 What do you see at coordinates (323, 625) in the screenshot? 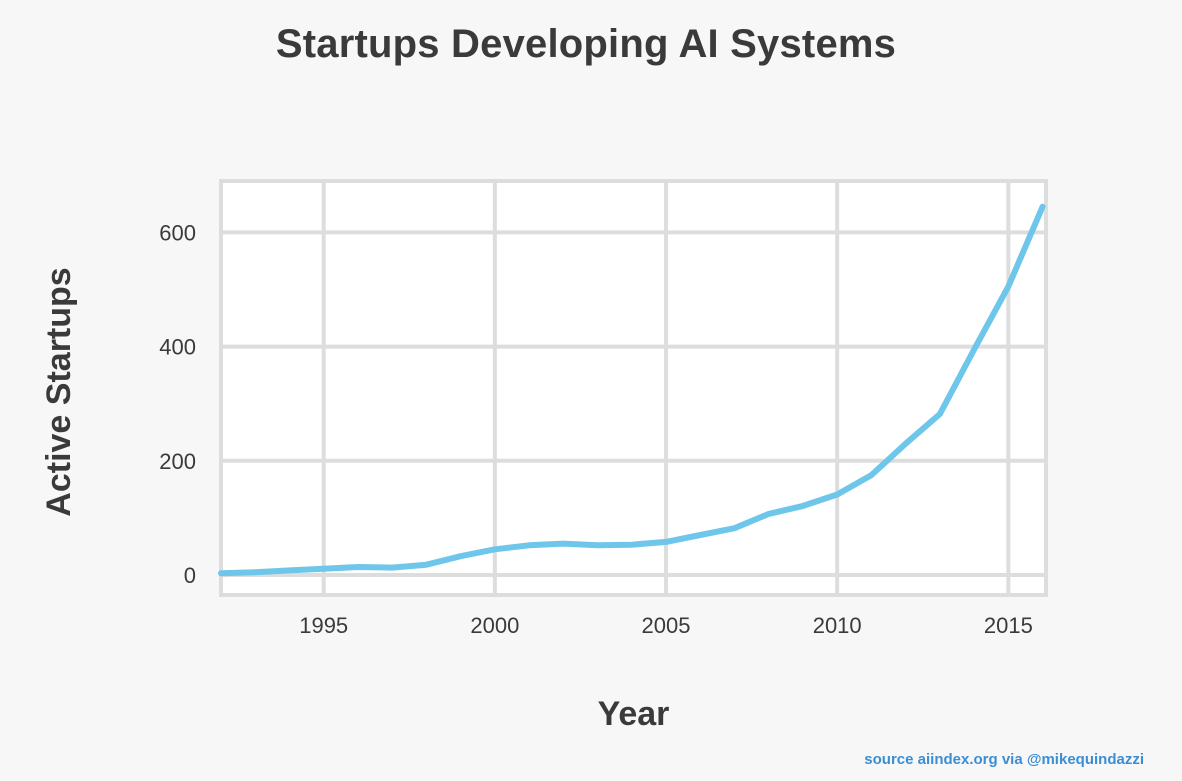
I see `x-tick-label-1995: 1995` at bounding box center [323, 625].